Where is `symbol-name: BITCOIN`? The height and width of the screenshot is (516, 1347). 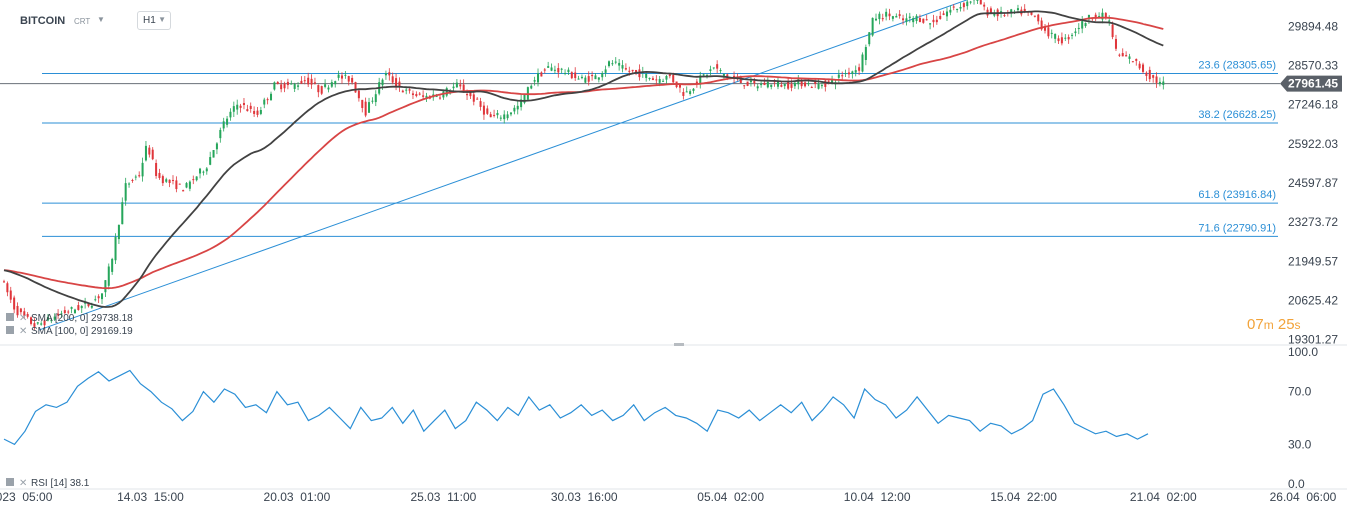 symbol-name: BITCOIN is located at coordinates (43, 21).